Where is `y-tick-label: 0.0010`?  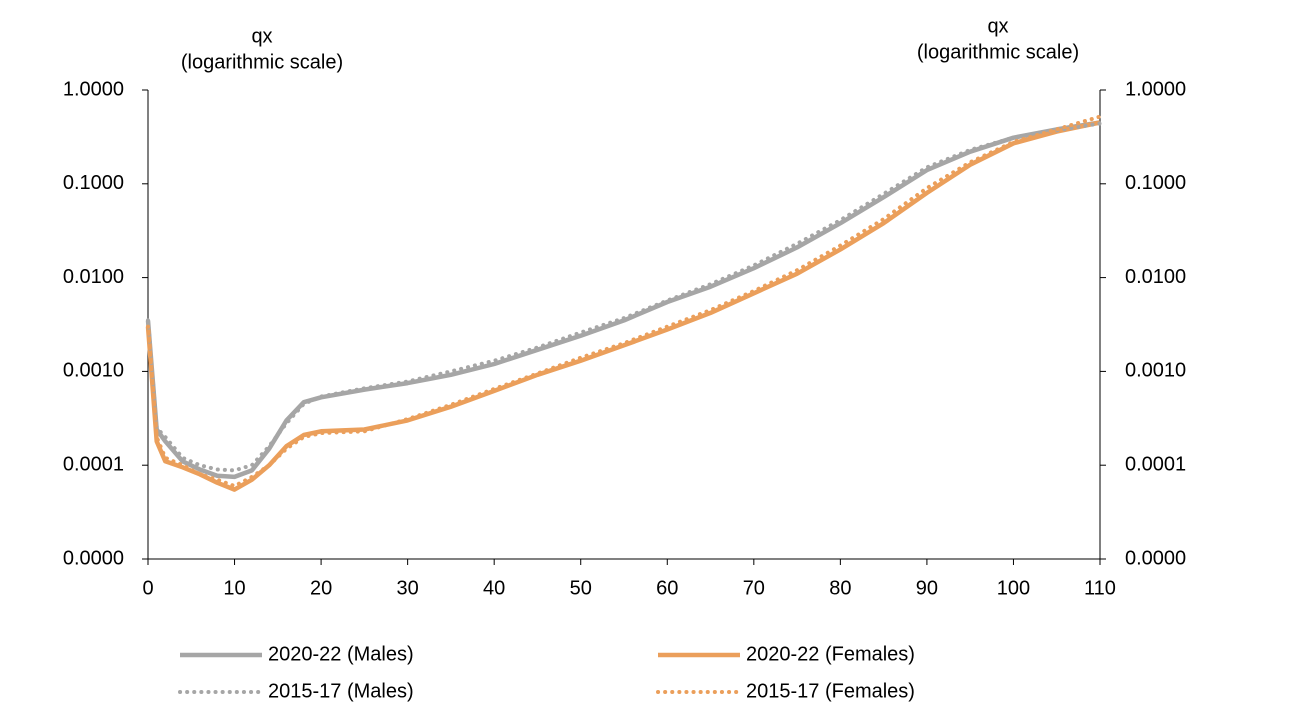
y-tick-label: 0.0010 is located at coordinates (93, 371).